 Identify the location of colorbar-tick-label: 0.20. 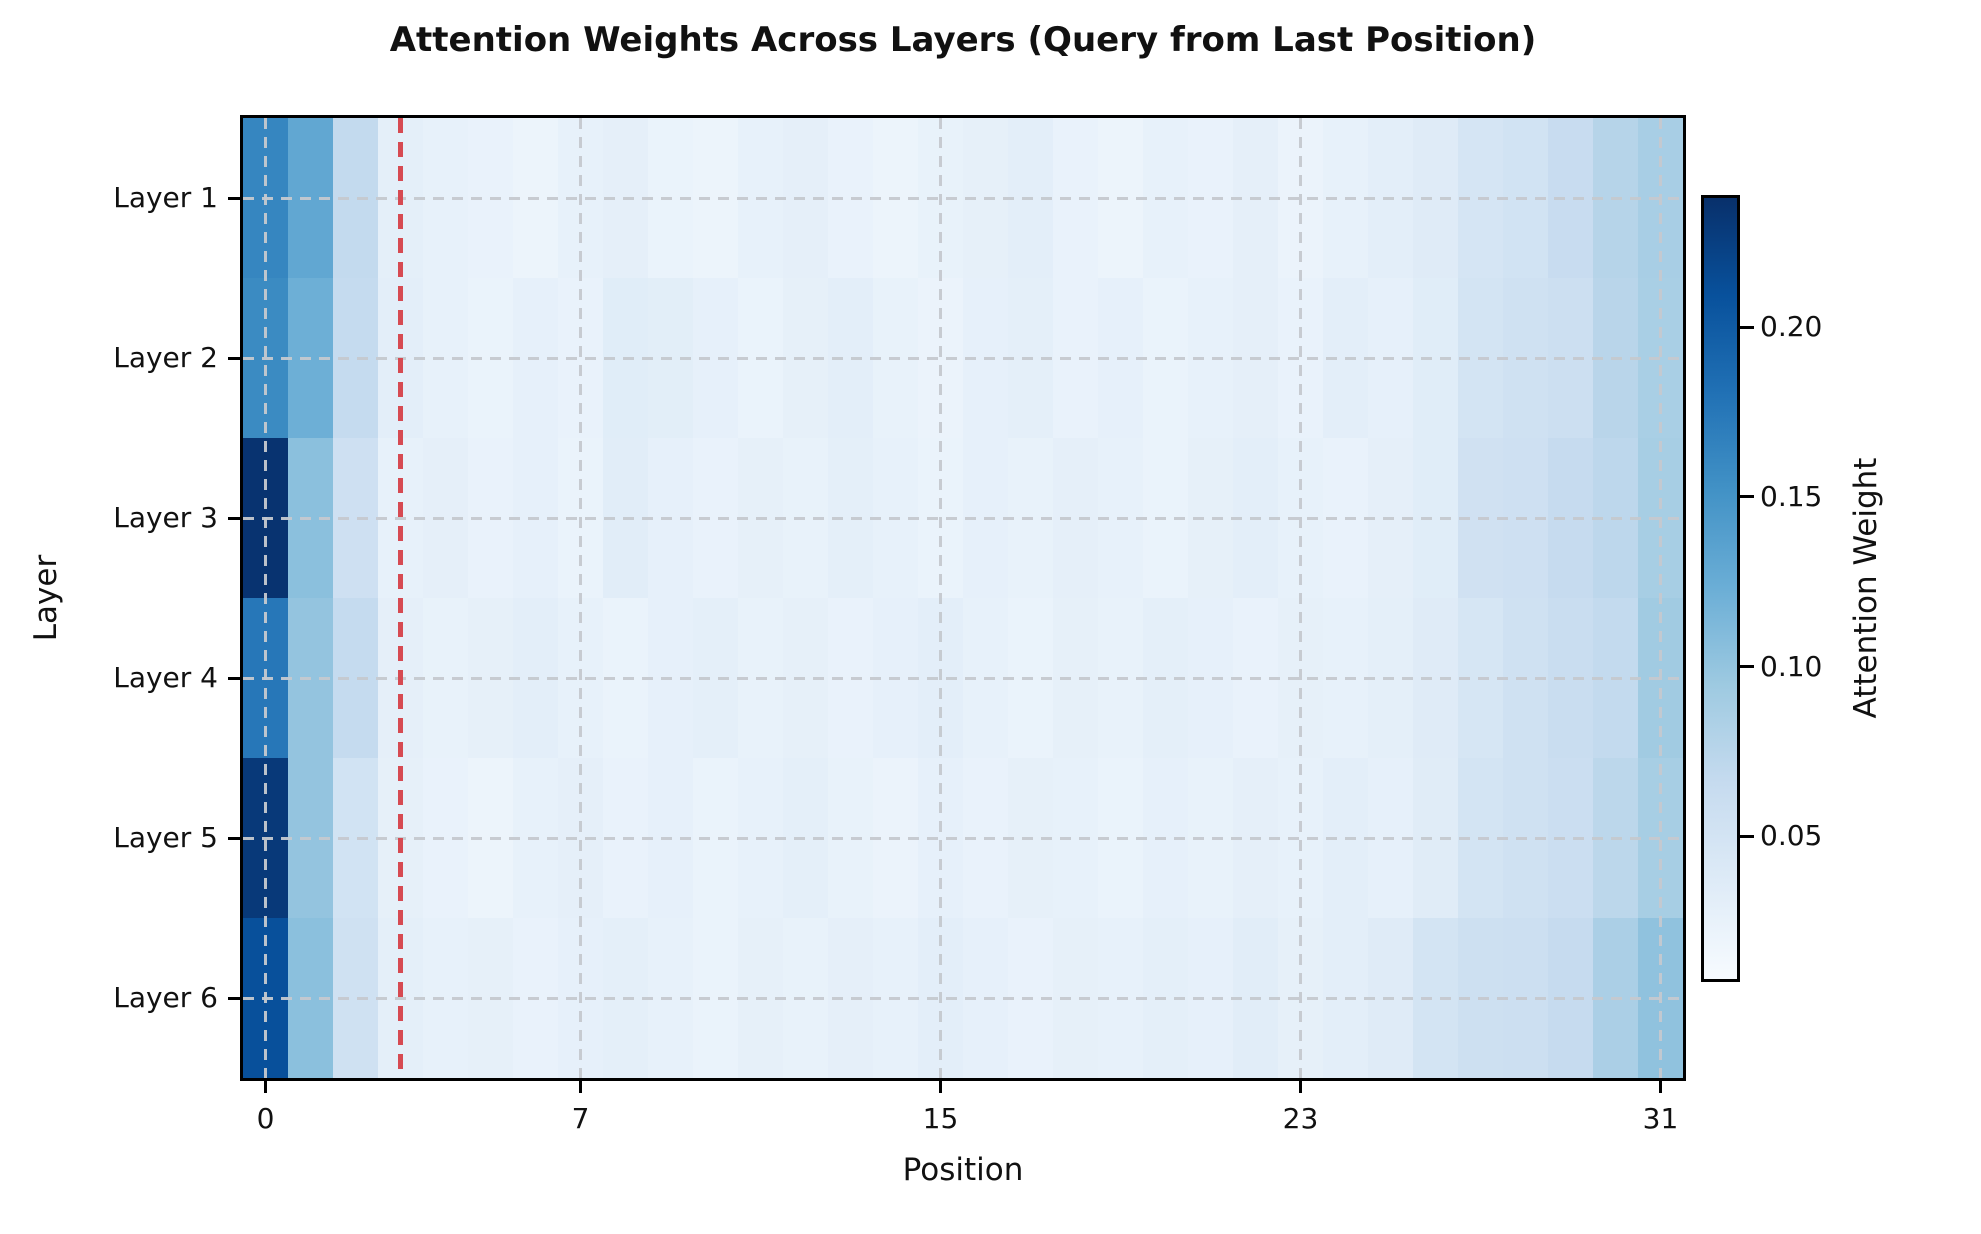
(1791, 327).